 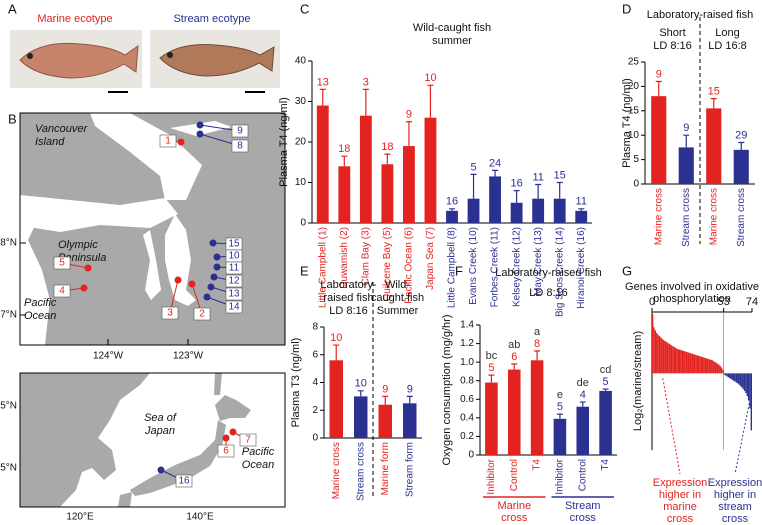 I want to click on y-tick-label: 1.0, so click(x=467, y=362).